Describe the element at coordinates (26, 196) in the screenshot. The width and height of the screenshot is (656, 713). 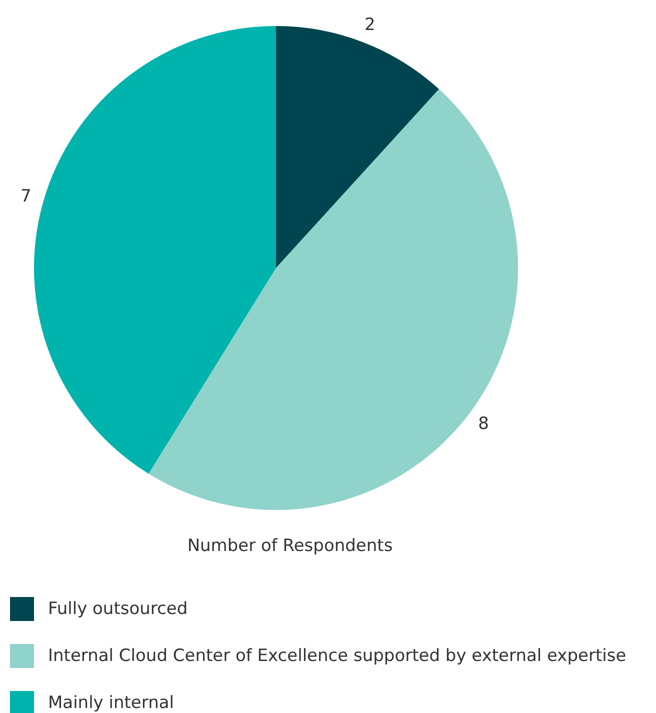
I see `data-label: 7` at that location.